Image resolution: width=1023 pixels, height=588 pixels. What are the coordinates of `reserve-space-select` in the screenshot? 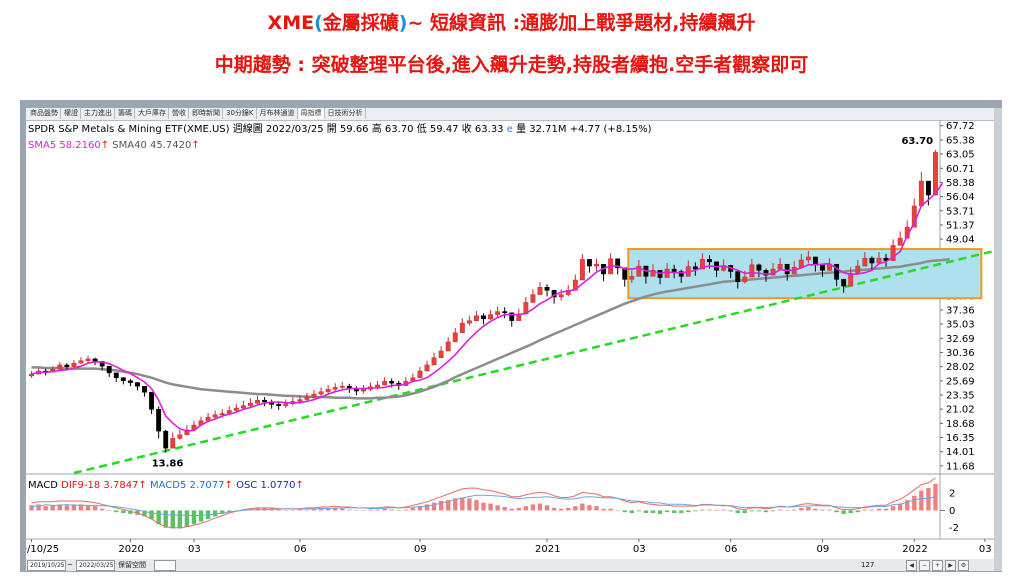 It's located at (165, 565).